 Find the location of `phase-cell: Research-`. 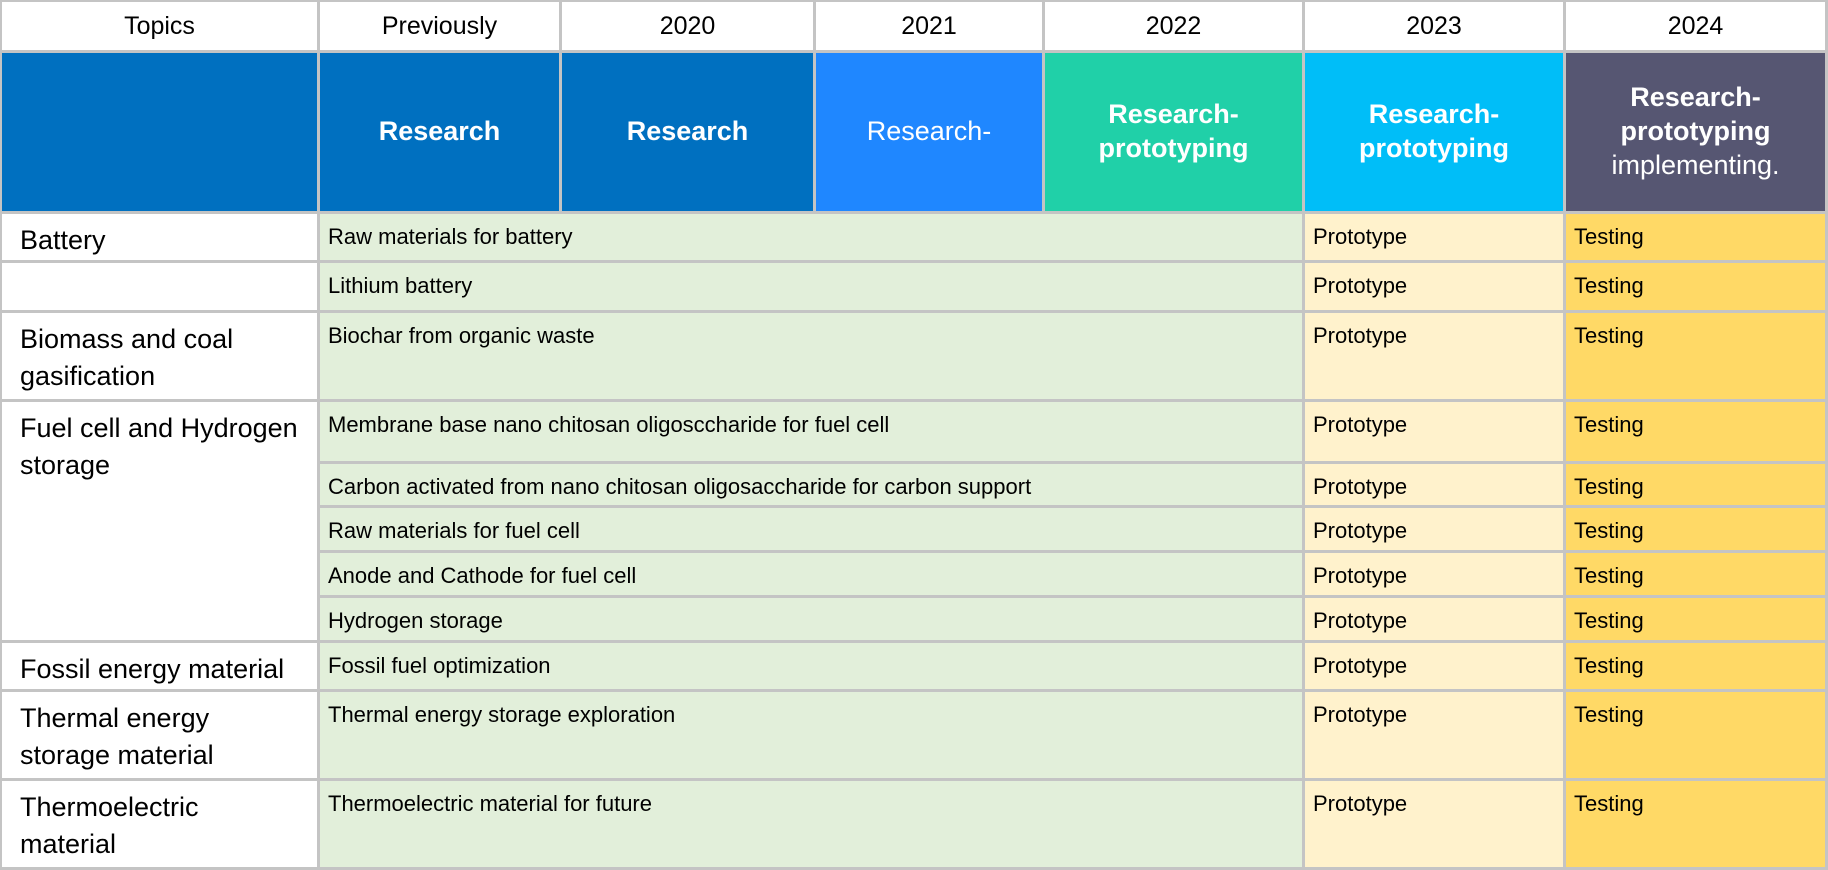

phase-cell: Research- is located at coordinates (929, 132).